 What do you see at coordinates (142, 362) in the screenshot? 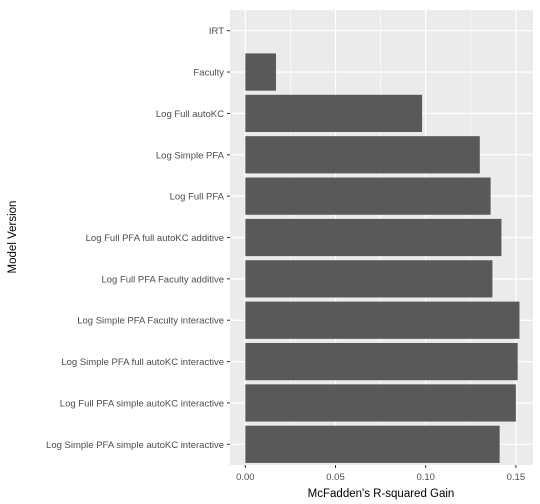
I see `y-tick-label: Log Simple PFA full autoKC interactive` at bounding box center [142, 362].